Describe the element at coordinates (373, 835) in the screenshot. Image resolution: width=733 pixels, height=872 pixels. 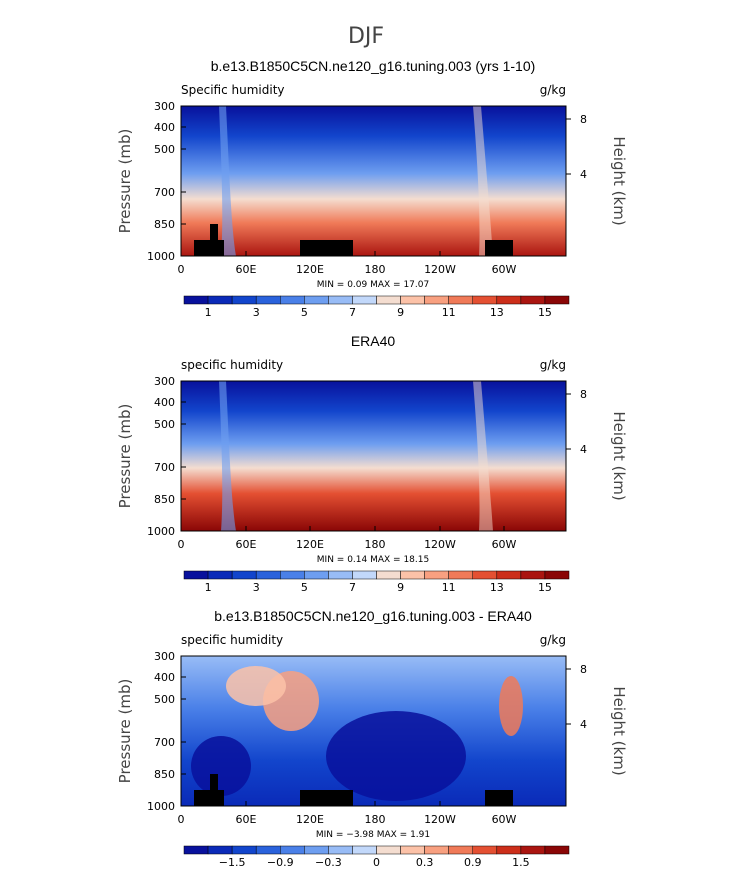
I see `min-max-stats: MIN = −3.98 MAX = 1.91` at that location.